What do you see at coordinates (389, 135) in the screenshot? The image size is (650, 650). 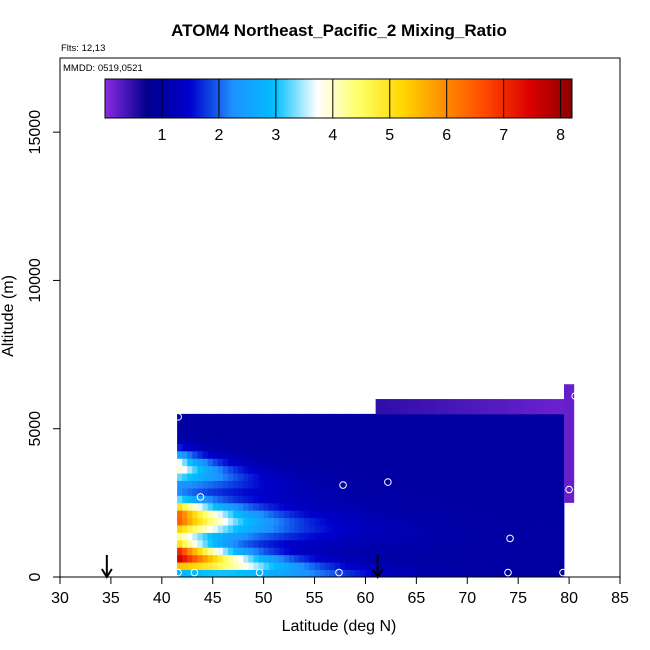 I see `colorbar-tick-label: 5` at bounding box center [389, 135].